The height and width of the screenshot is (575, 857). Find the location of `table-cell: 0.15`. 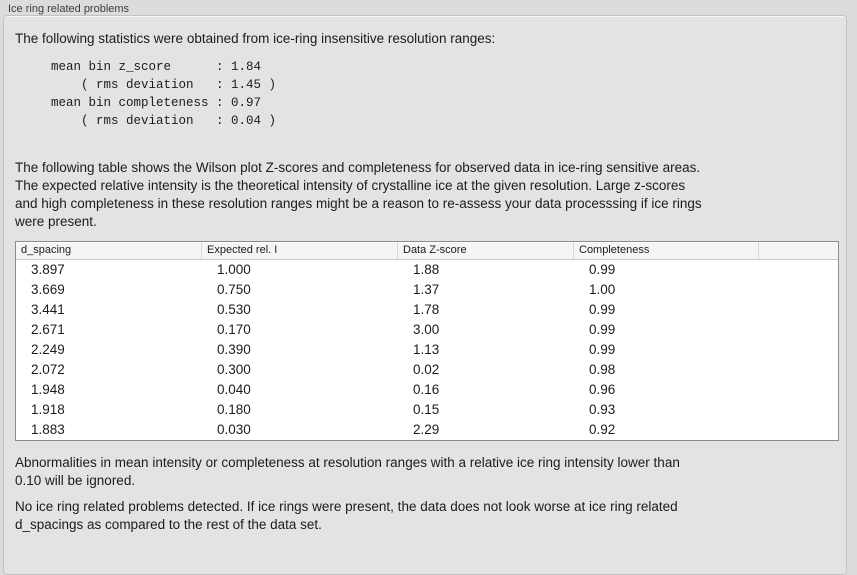

table-cell: 0.15 is located at coordinates (426, 409).